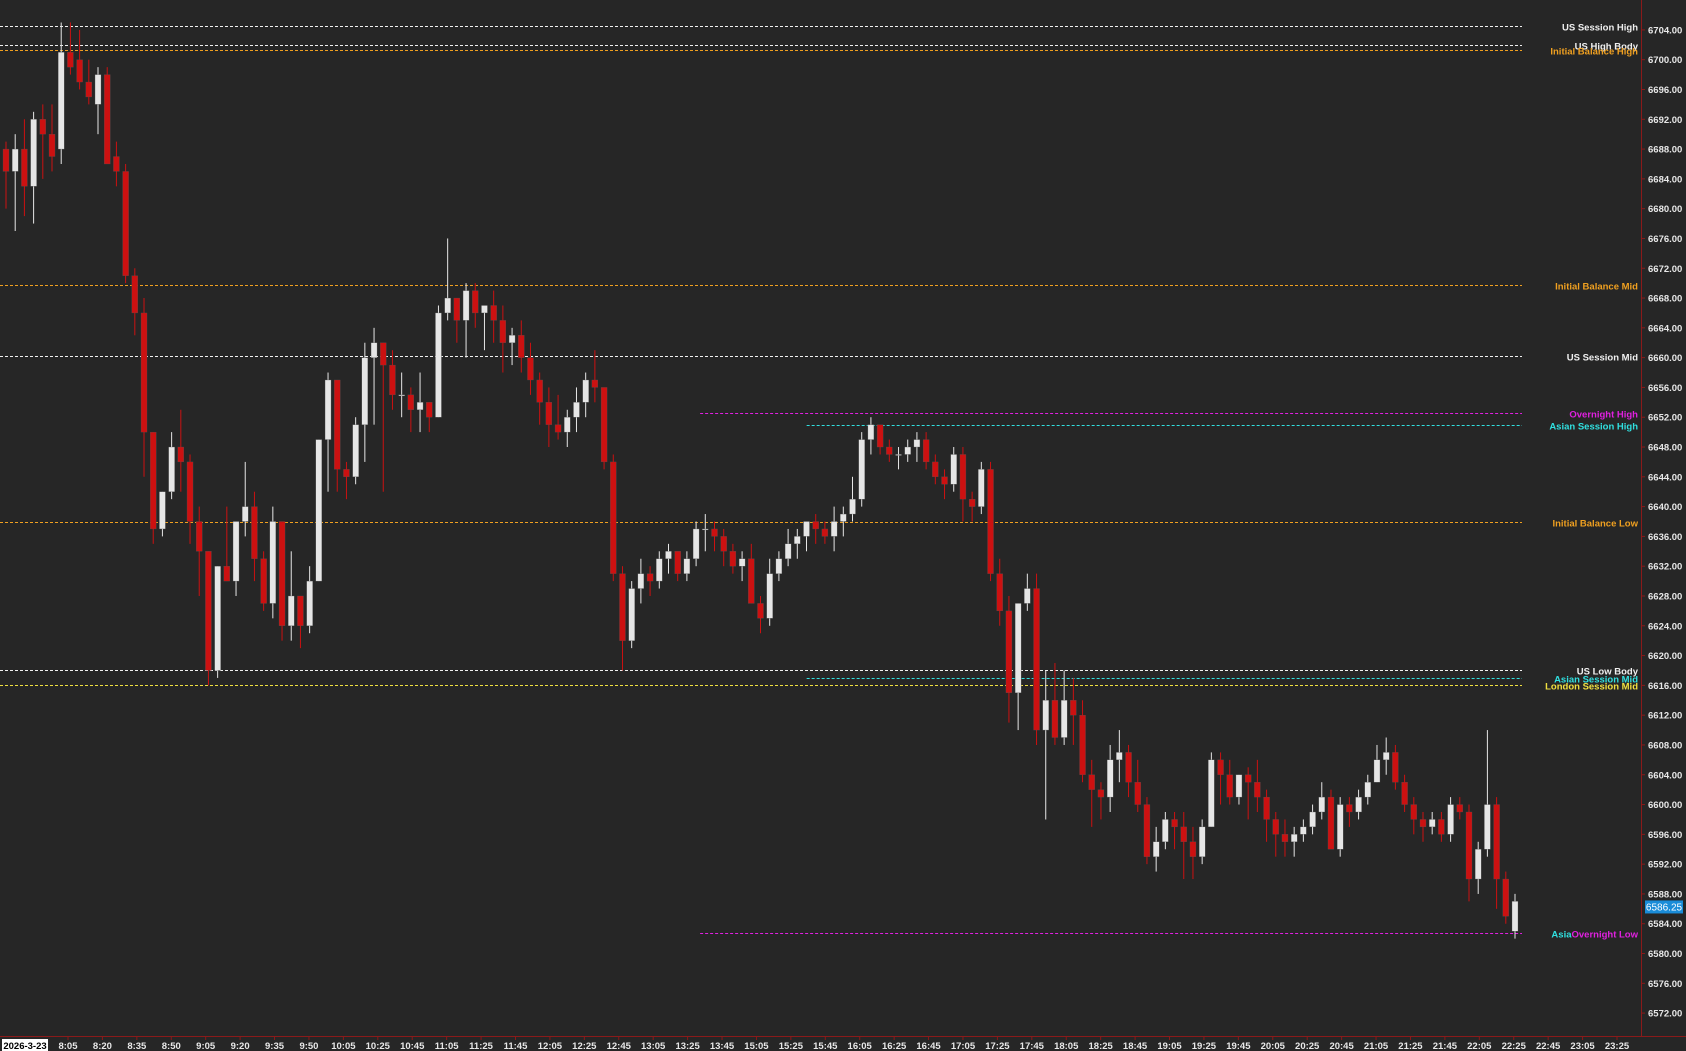 Image resolution: width=1686 pixels, height=1051 pixels. Describe the element at coordinates (860, 1046) in the screenshot. I see `x-tick-label: 16:05` at that location.